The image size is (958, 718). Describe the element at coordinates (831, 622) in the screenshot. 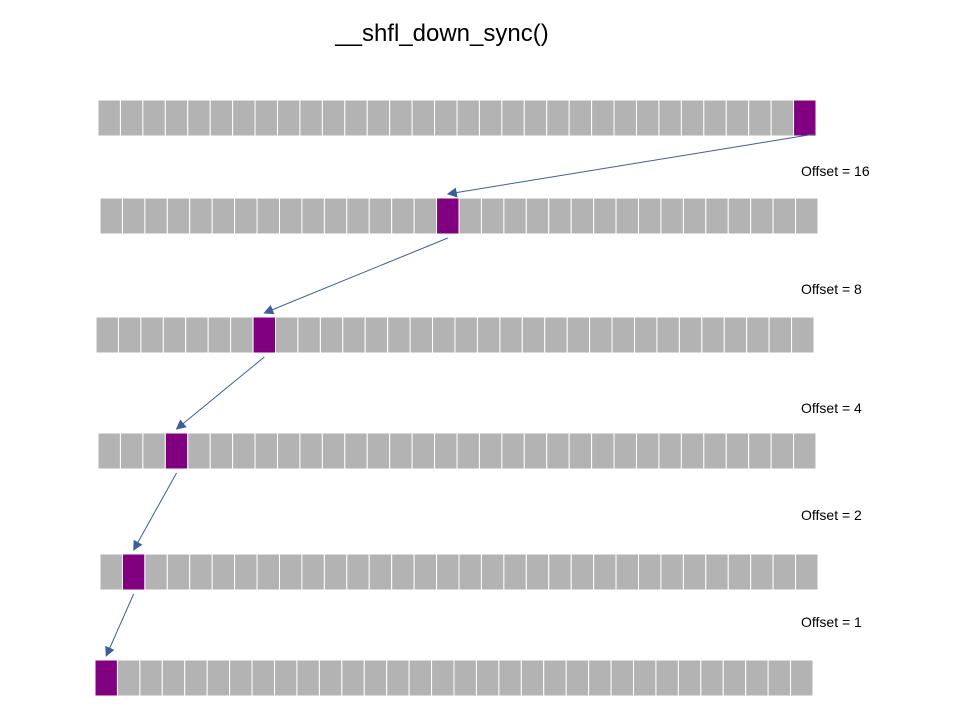

I see `offset-label: Offset = 1` at that location.